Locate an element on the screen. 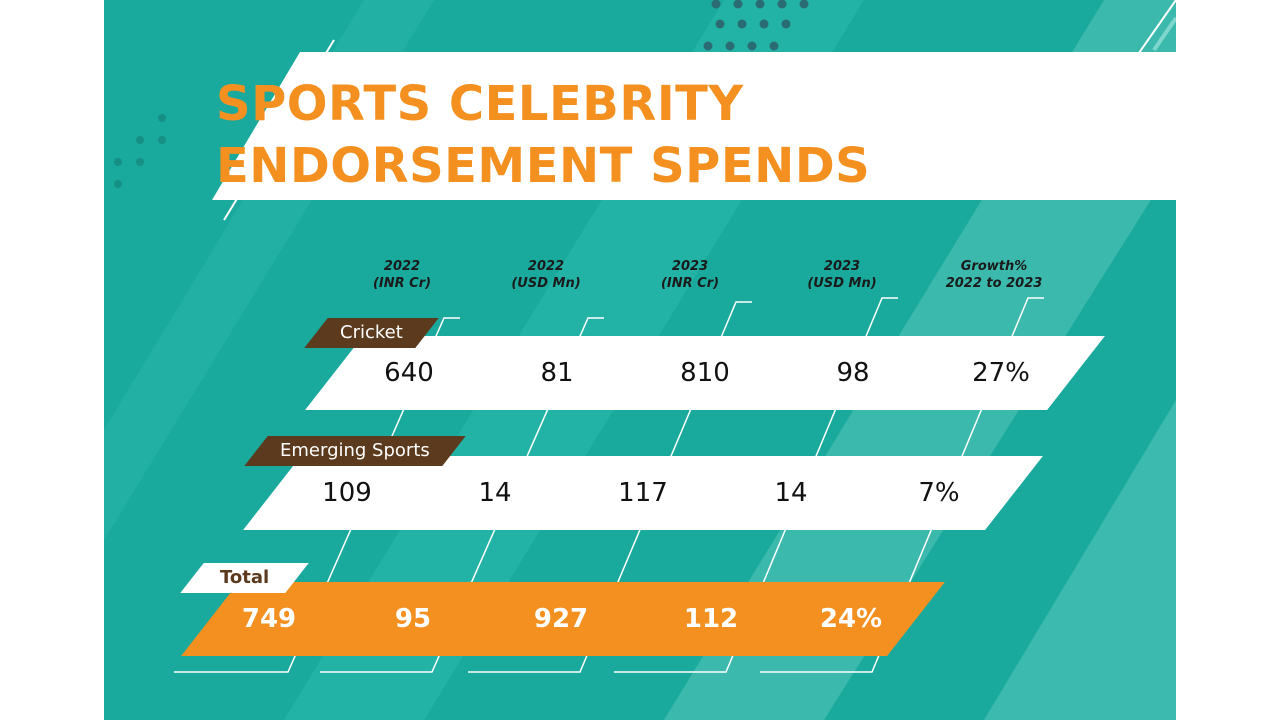 The height and width of the screenshot is (720, 1280). column-header-2023-inr: 2023 (INR Cr) is located at coordinates (690, 275).